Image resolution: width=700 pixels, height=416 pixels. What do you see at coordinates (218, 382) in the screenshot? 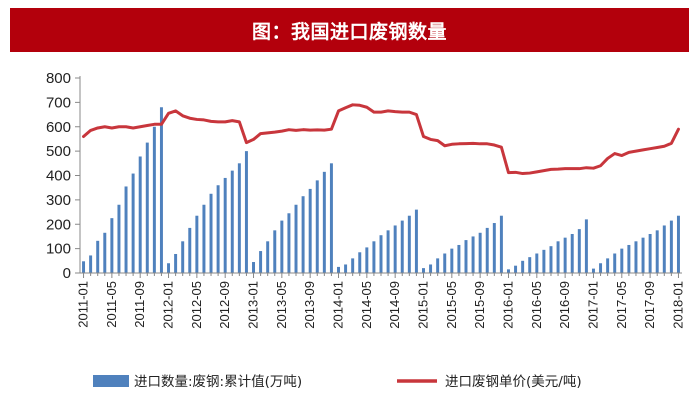
I see `legend-label-import-volume: 进口数量:废钢:累计值(万吨)` at bounding box center [218, 382].